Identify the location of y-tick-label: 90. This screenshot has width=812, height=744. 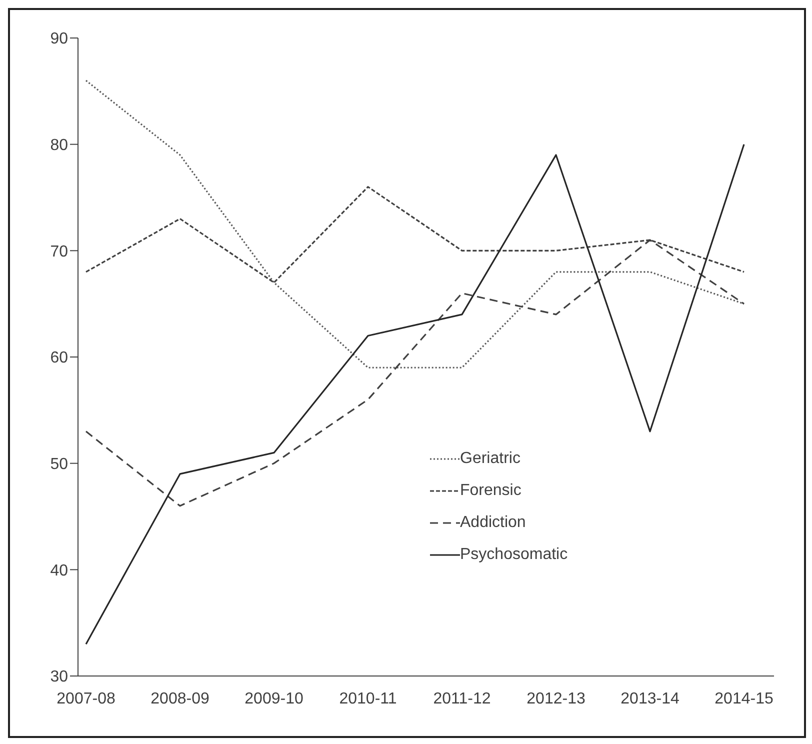
(59, 39).